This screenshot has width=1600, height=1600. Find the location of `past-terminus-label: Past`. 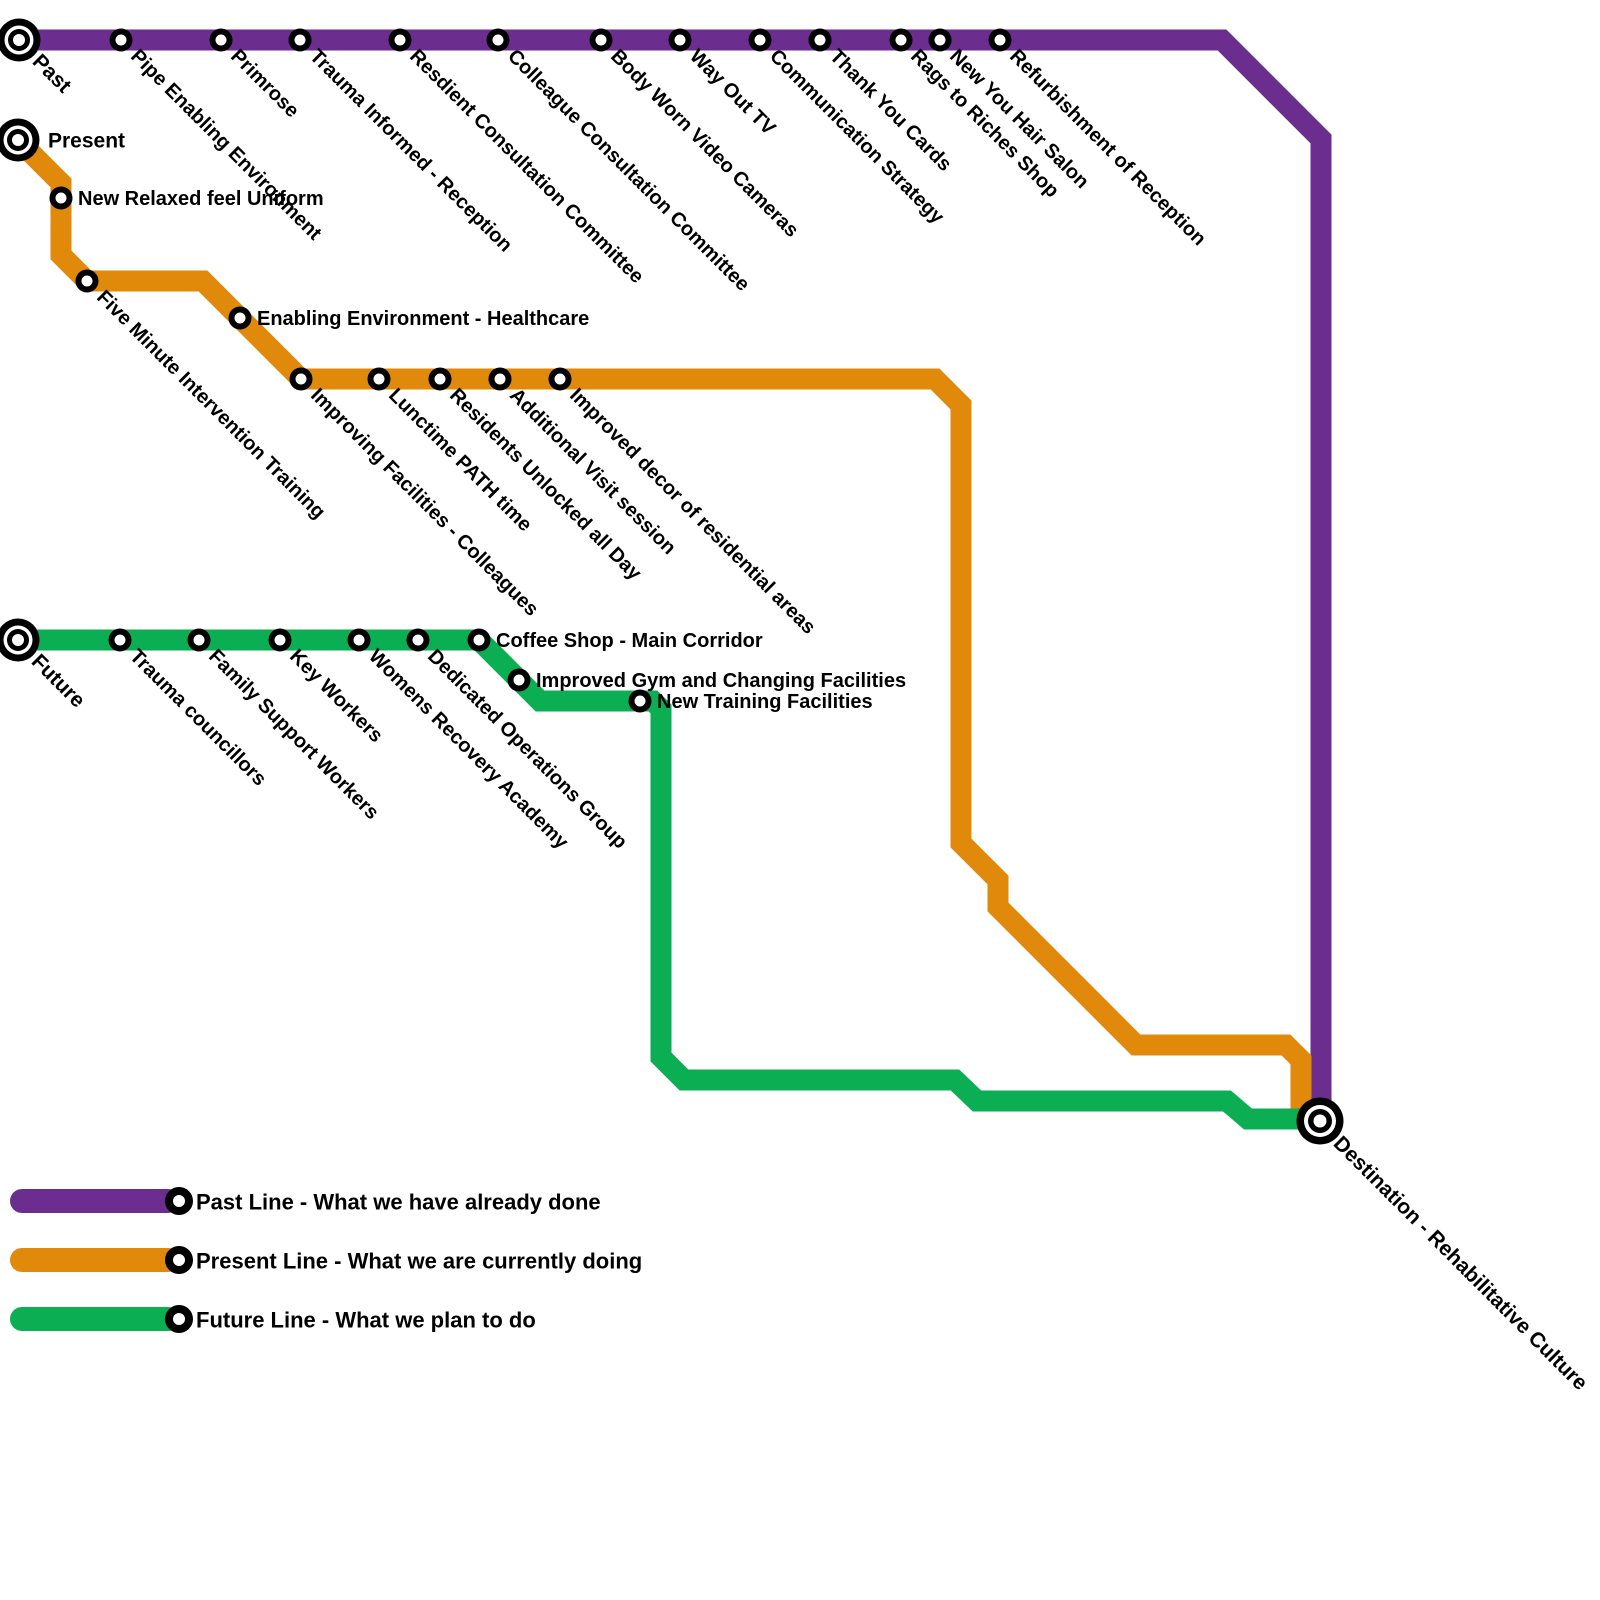

past-terminus-label: Past is located at coordinates (52, 74).